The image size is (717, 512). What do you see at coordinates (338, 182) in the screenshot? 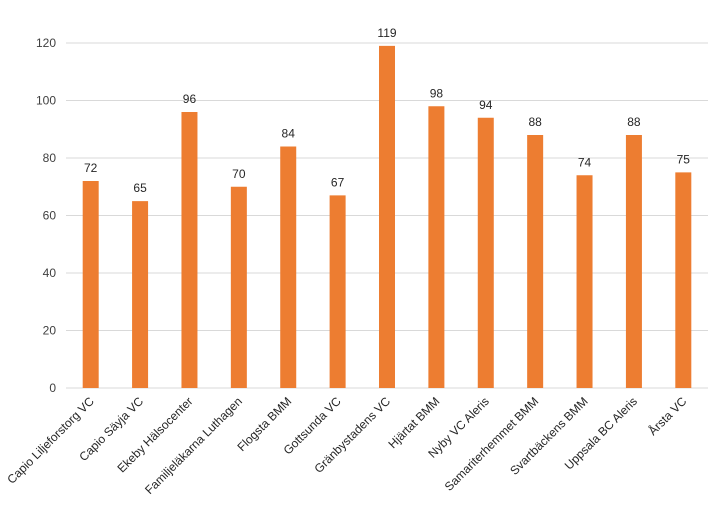
I see `data-label: 67` at bounding box center [338, 182].